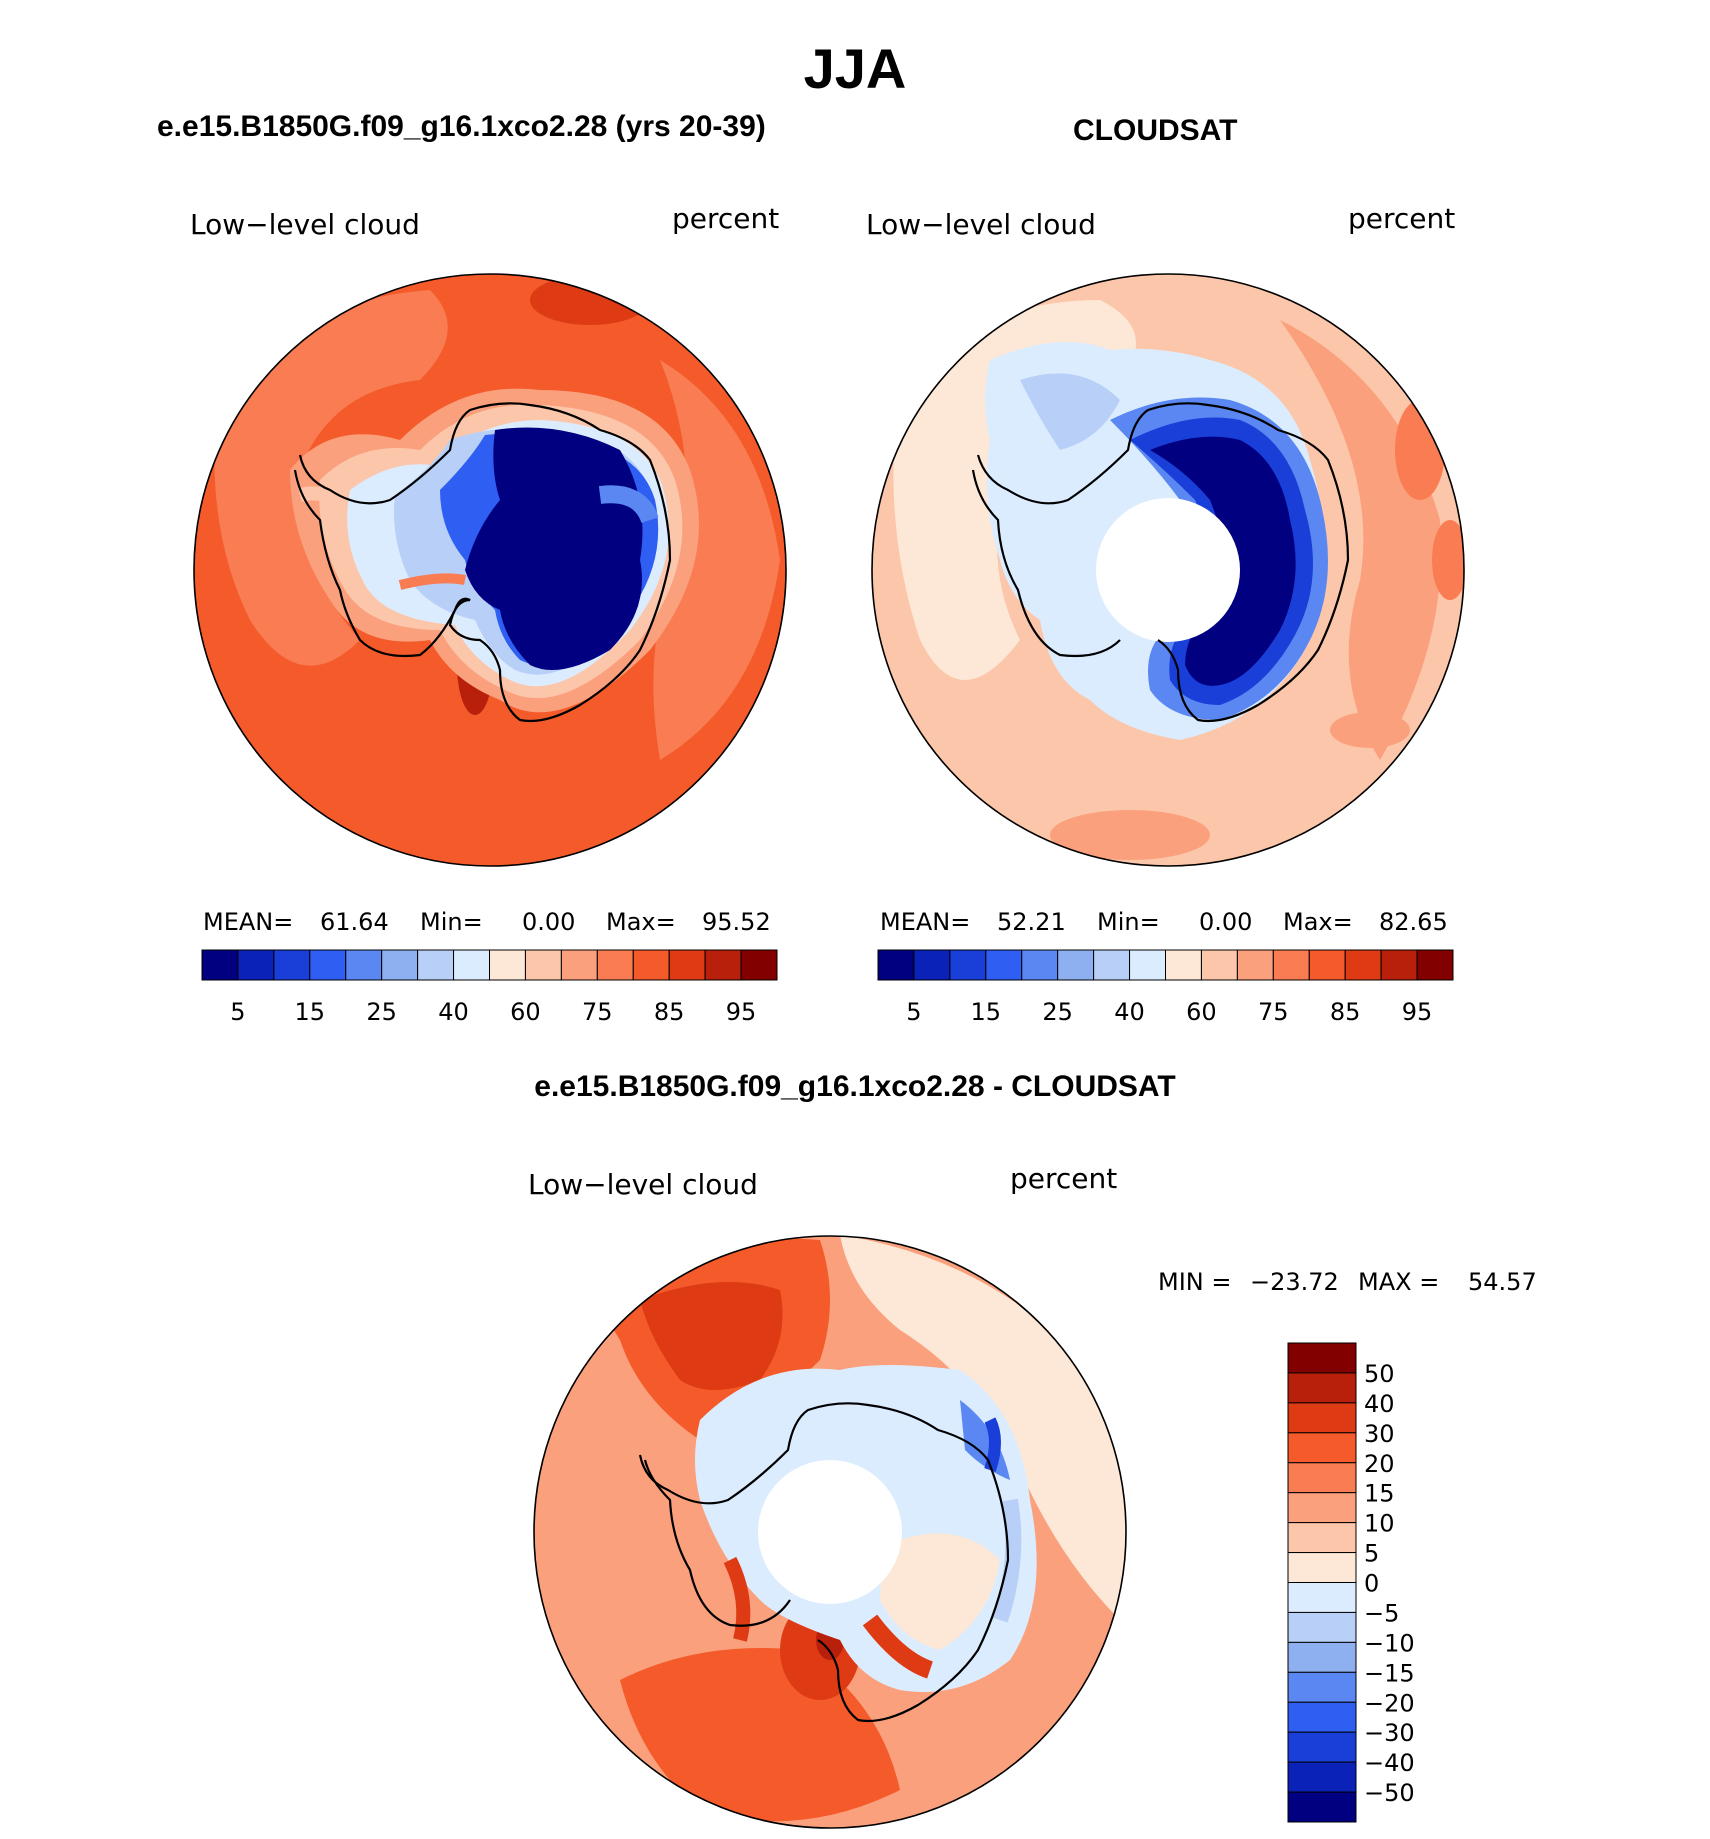 The width and height of the screenshot is (1710, 1839). I want to click on obs-colorbar-tick-label: 95, so click(1417, 1012).